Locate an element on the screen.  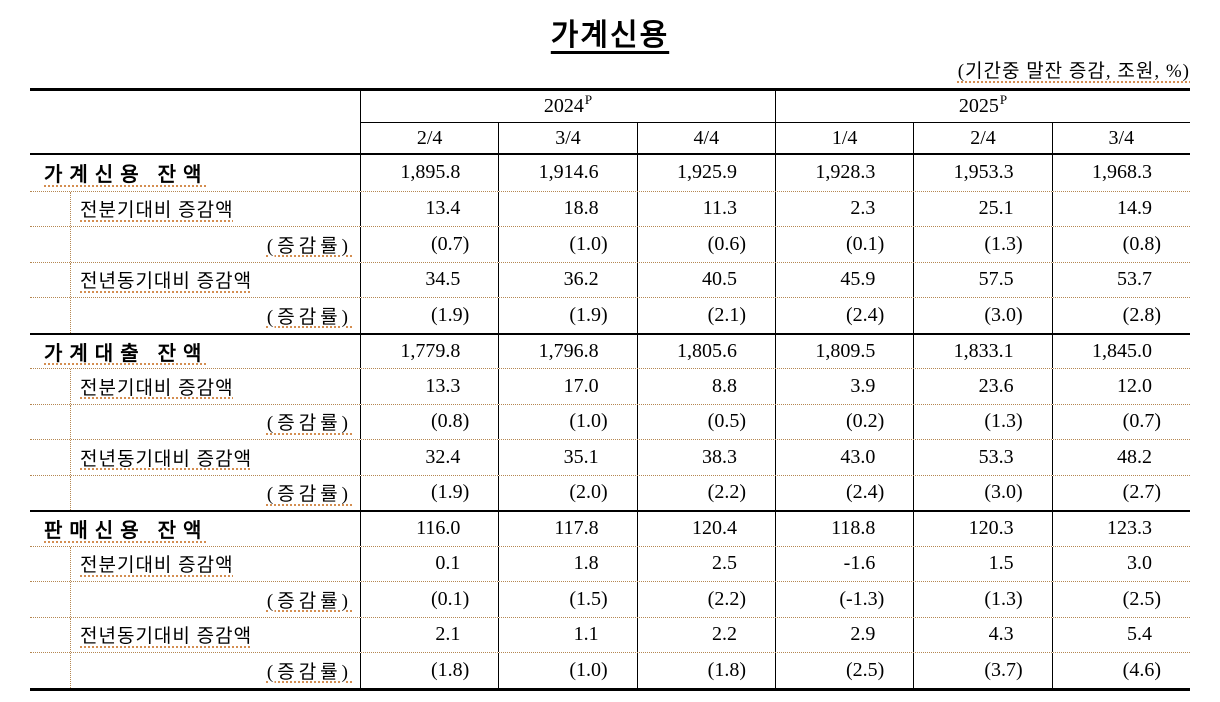
value-cell: (1.5) is located at coordinates (567, 599).